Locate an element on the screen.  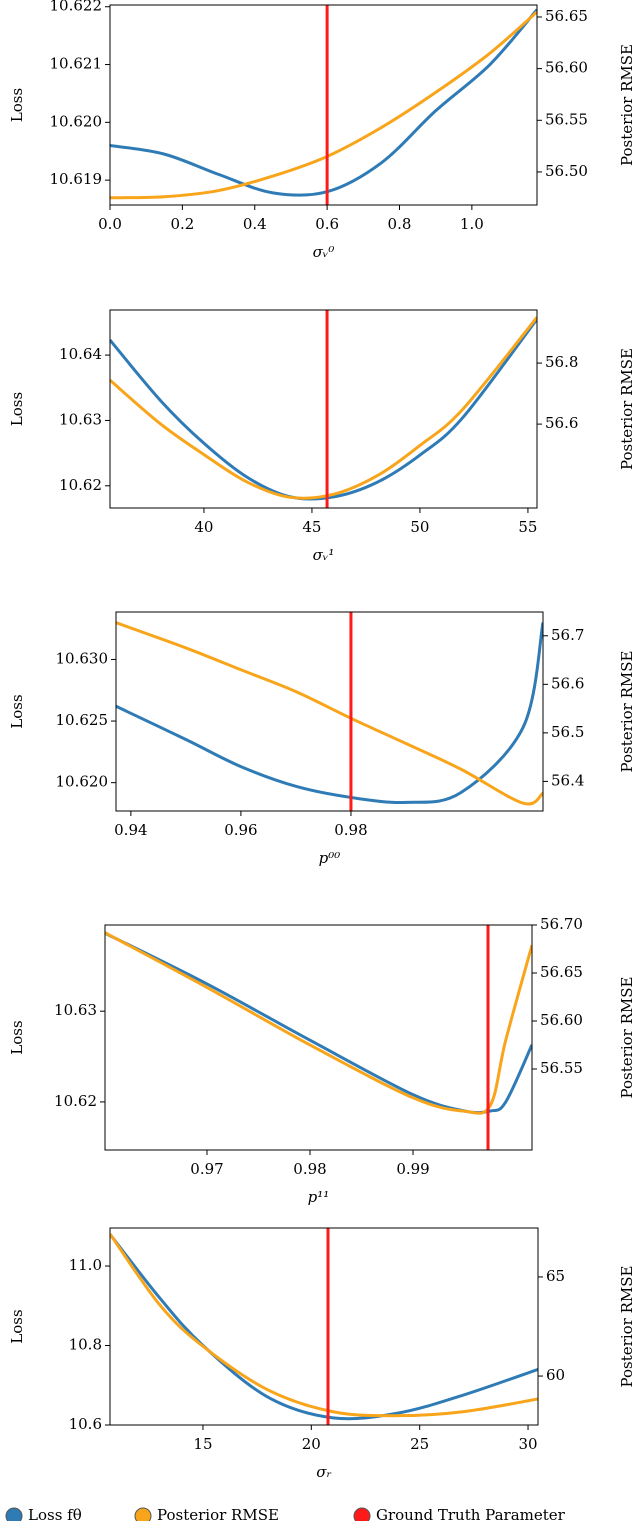
legend-label: Loss fθ is located at coordinates (55, 1513).